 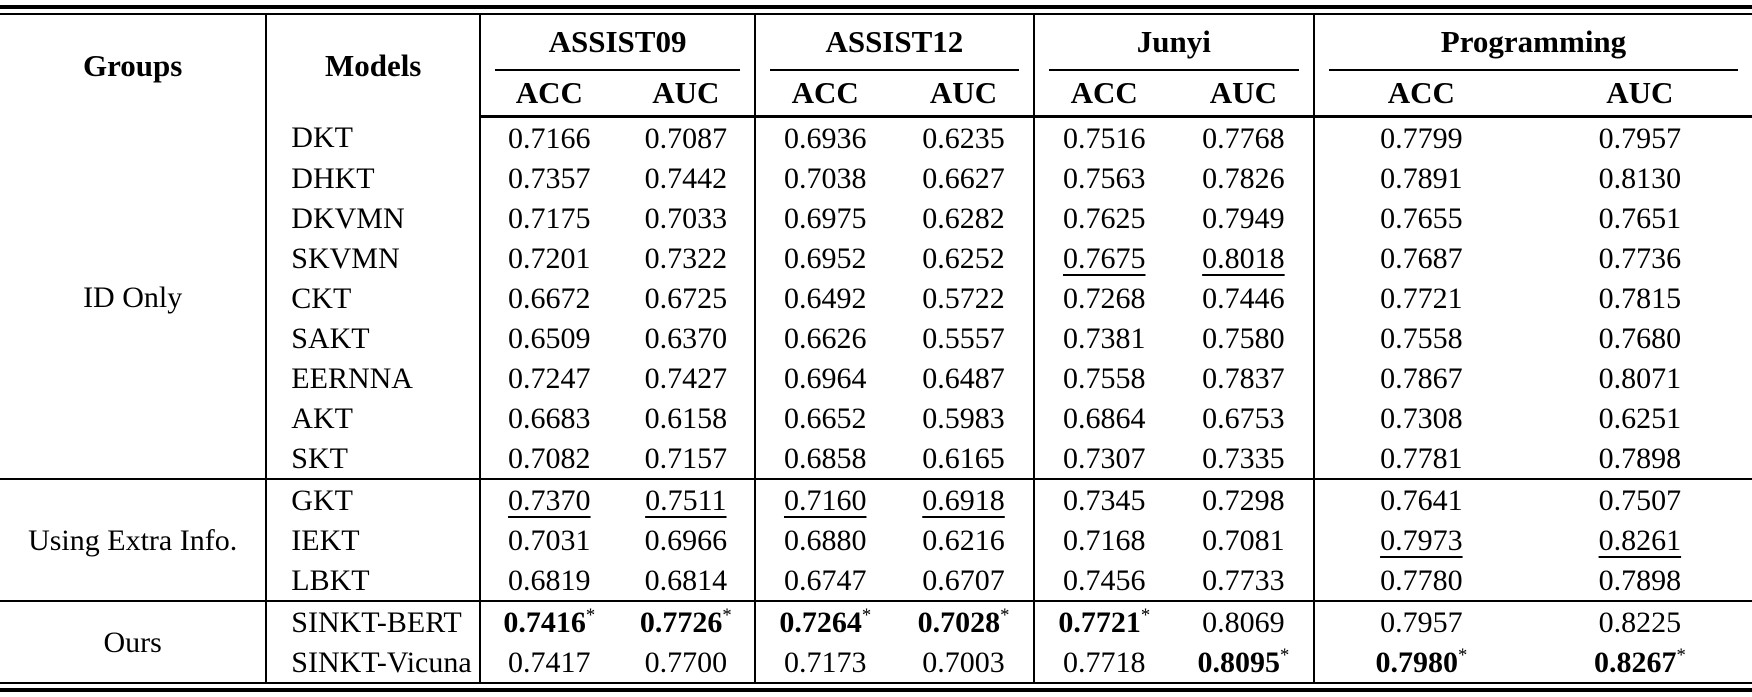 I want to click on value-text: 0.7511, so click(x=686, y=500).